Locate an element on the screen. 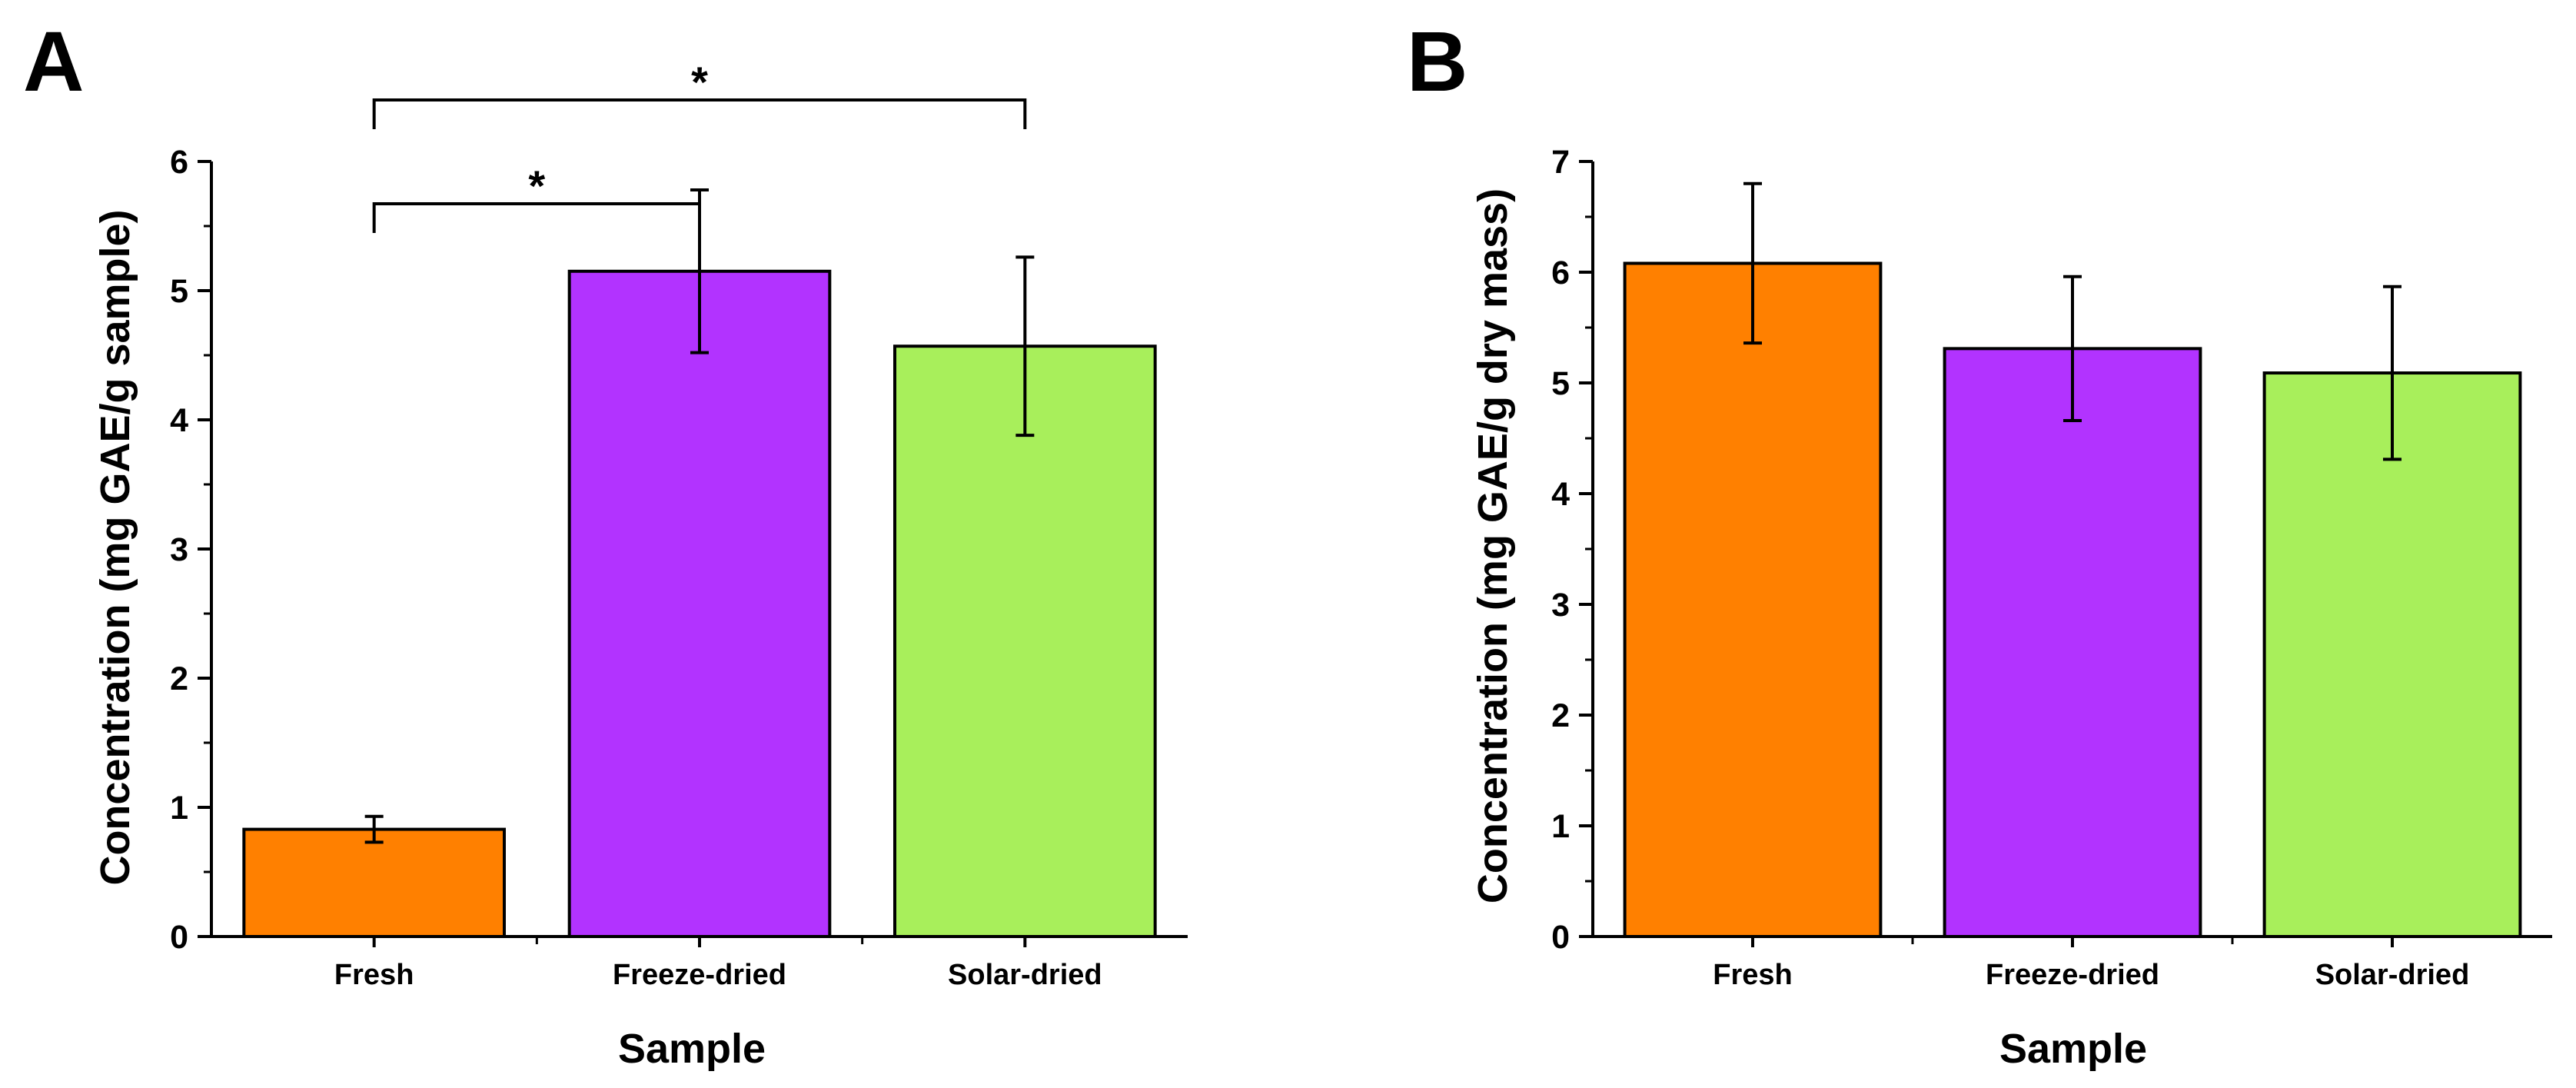 The width and height of the screenshot is (2576, 1088). panel-b-category-label: Freeze-dried is located at coordinates (2072, 975).